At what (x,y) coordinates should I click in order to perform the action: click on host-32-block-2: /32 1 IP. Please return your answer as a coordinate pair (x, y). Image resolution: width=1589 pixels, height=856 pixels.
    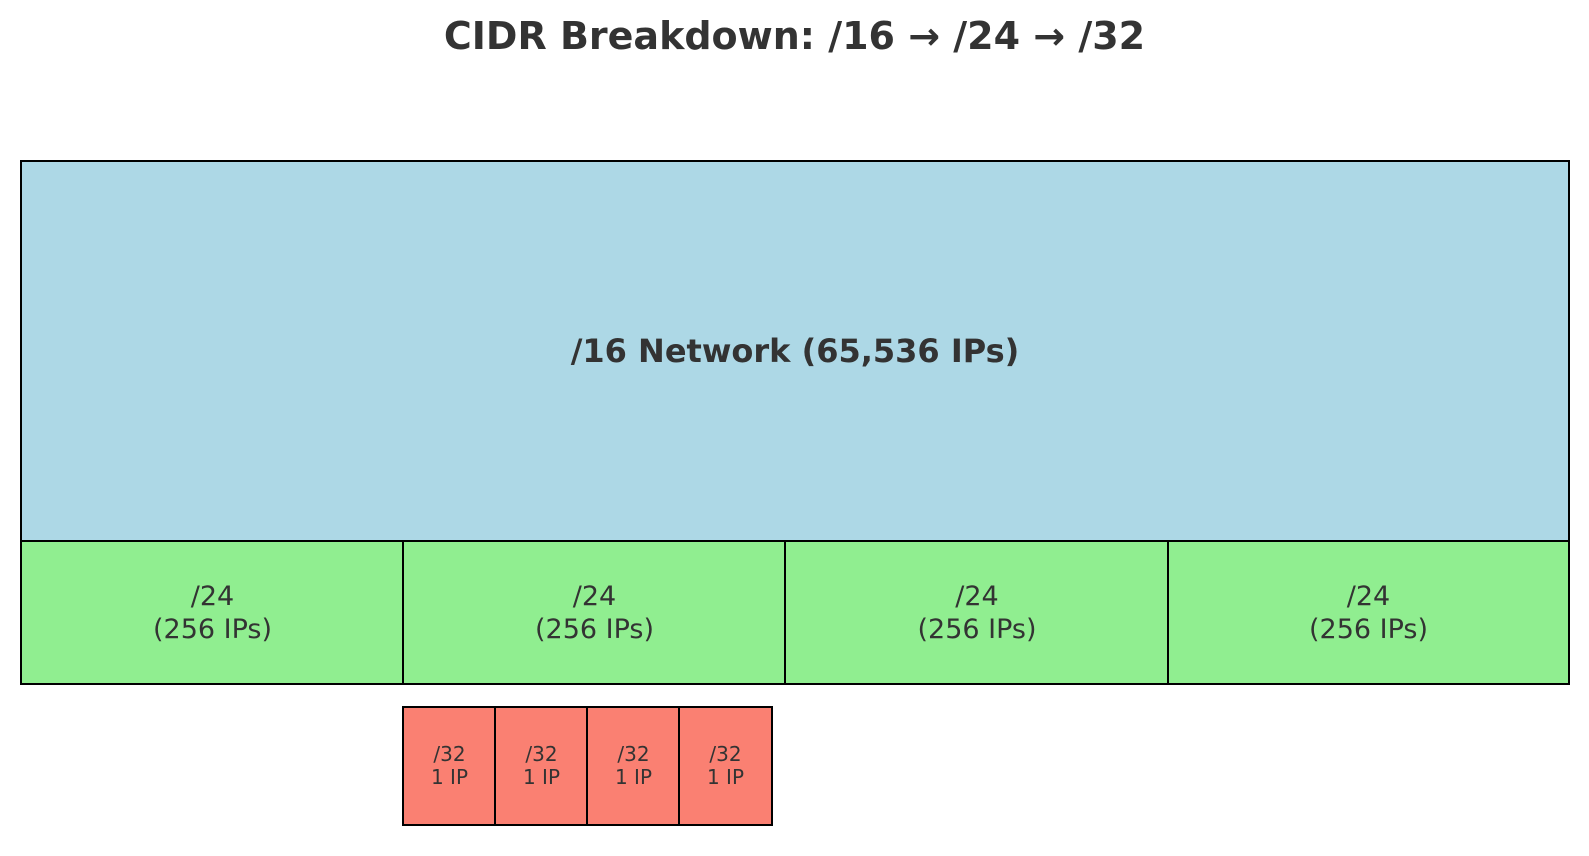
    Looking at the image, I should click on (541, 766).